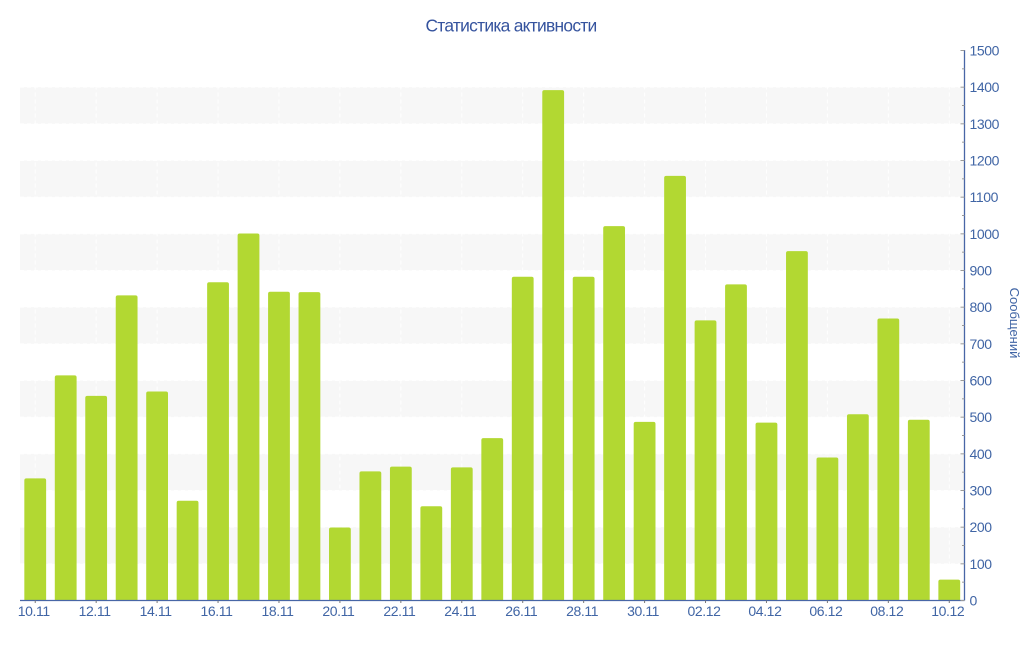  Describe the element at coordinates (765, 611) in the screenshot. I see `svg-text: 04.12` at that location.